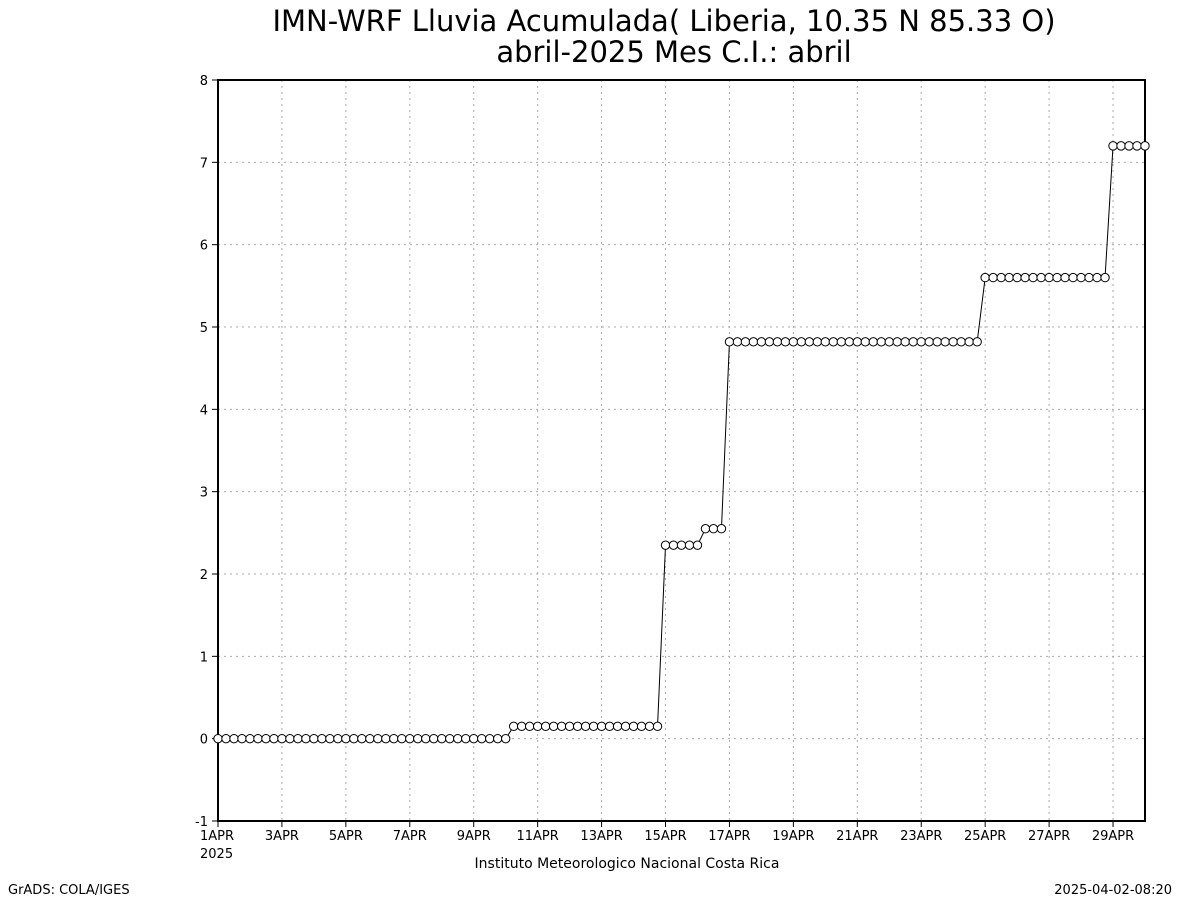 The height and width of the screenshot is (900, 1200). I want to click on x-tick-label-2: 5APR, so click(346, 836).